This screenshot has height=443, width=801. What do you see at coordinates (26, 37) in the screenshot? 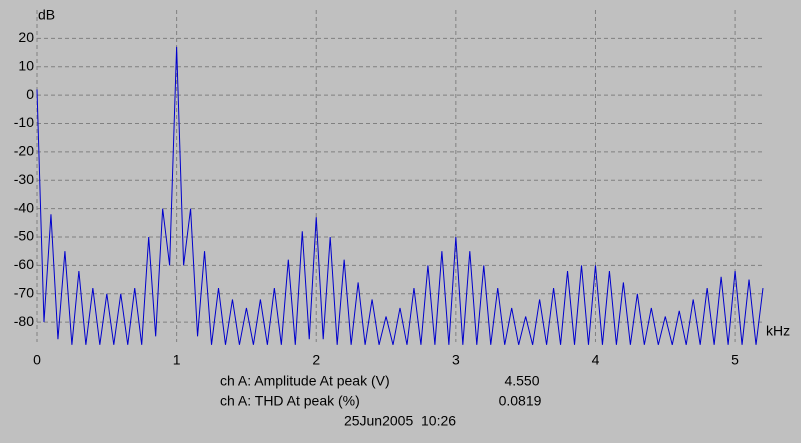
I see `y-tick-label: 20` at bounding box center [26, 37].